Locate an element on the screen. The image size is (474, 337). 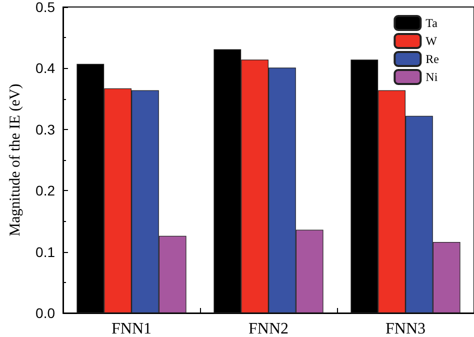
y-tick-label: 0.3 is located at coordinates (46, 129).